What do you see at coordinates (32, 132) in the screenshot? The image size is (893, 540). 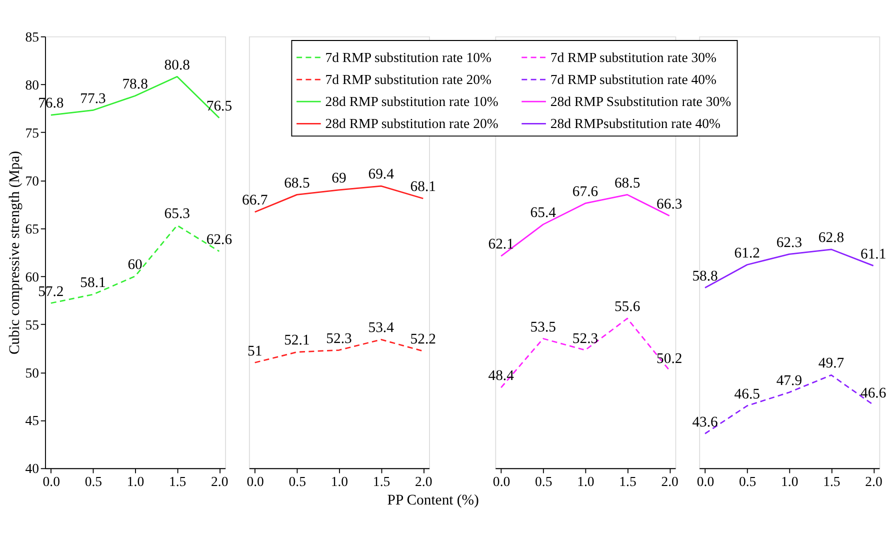 I see `y-tick-label: 75` at bounding box center [32, 132].